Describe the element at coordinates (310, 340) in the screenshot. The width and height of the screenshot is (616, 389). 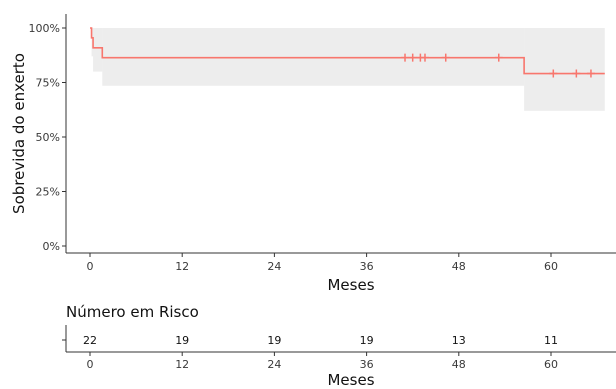
I see `risk-table-counts: 22 19 19 19 13 11` at that location.